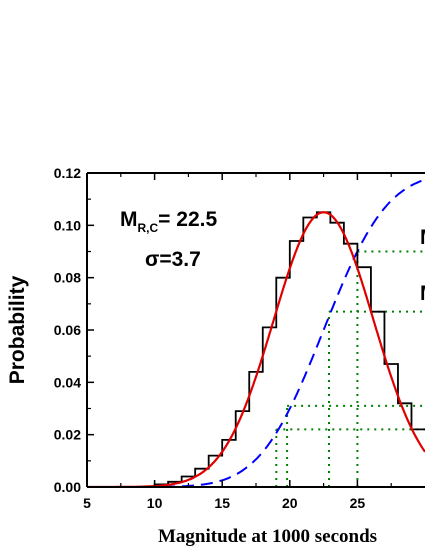 The width and height of the screenshot is (425, 550). What do you see at coordinates (290, 503) in the screenshot?
I see `x-tick-label: 20` at bounding box center [290, 503].